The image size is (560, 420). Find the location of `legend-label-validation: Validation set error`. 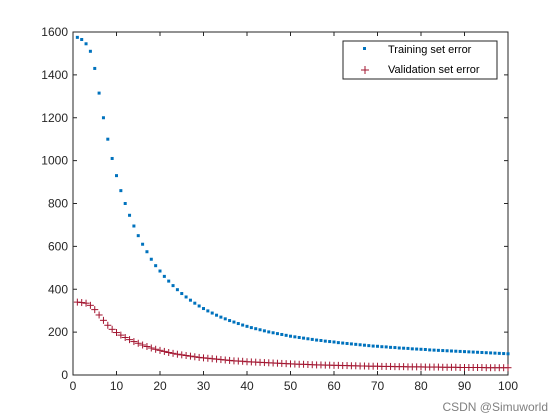

legend-label-validation: Validation set error is located at coordinates (434, 70).